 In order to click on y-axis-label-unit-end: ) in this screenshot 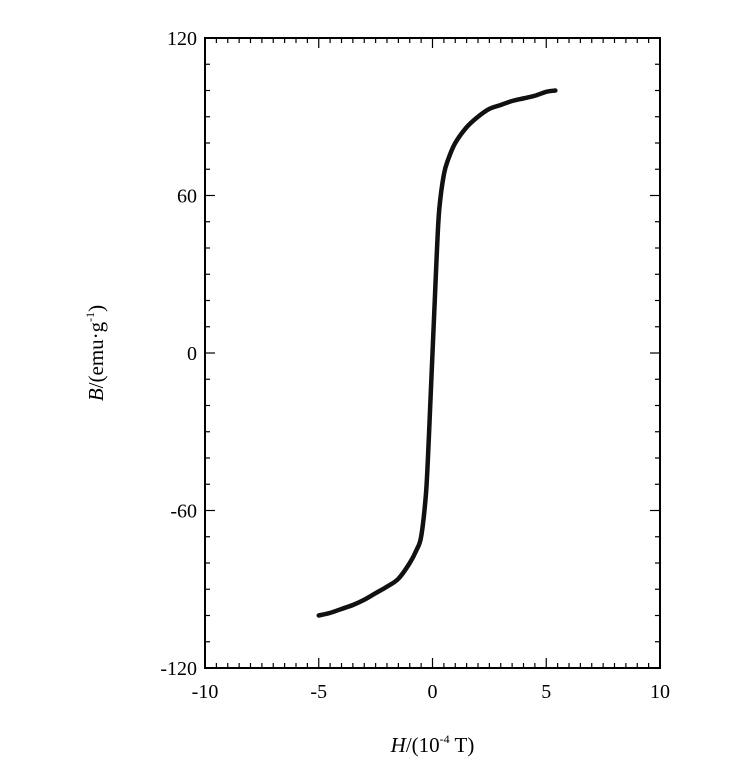, I will do `click(96, 308)`.